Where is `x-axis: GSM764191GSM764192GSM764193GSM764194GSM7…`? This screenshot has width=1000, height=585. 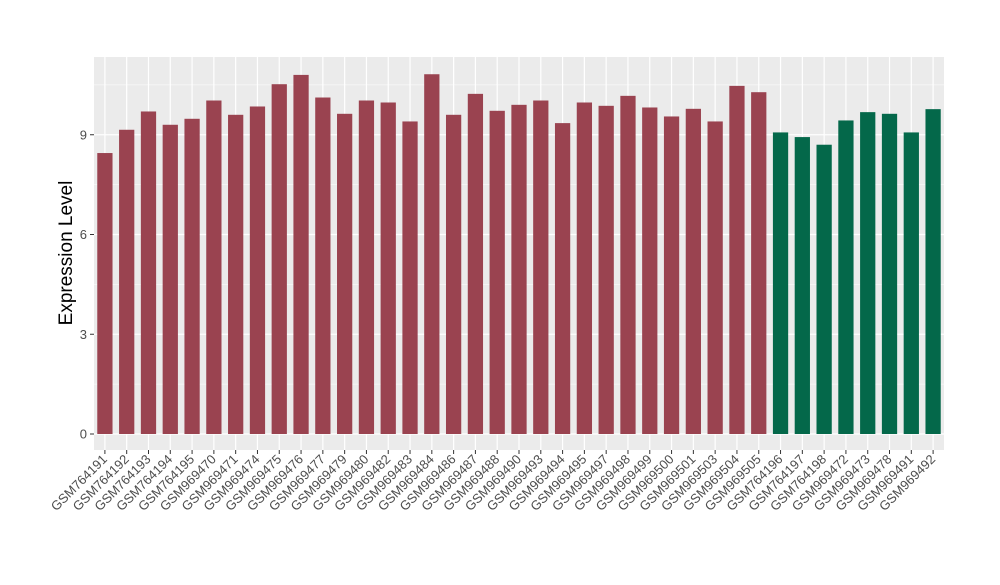
x-axis: GSM764191GSM764192GSM764193GSM764194GSM7… is located at coordinates (493, 482).